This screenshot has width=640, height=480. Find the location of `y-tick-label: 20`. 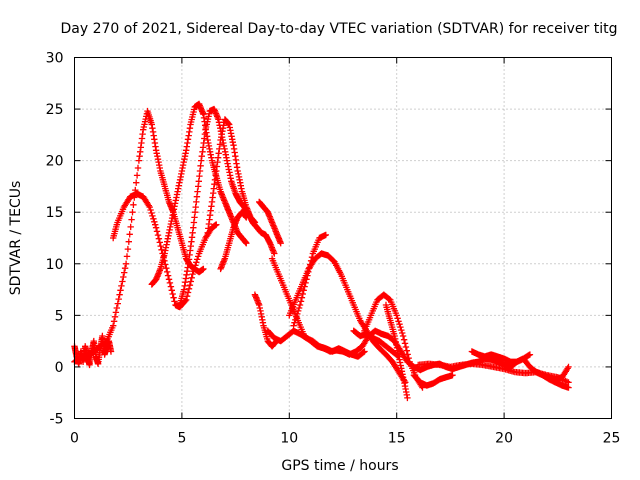

y-tick-label: 20 is located at coordinates (55, 162).